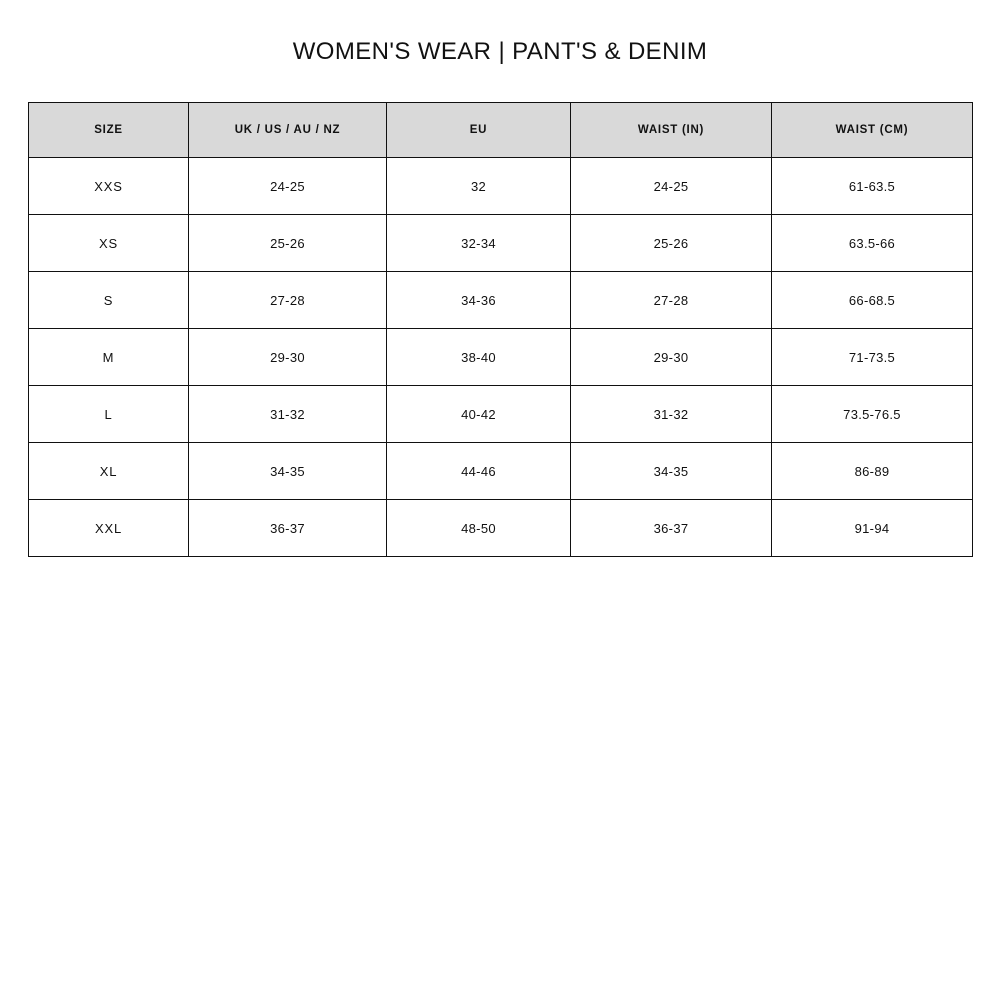 This screenshot has width=1000, height=1000. Describe the element at coordinates (500, 51) in the screenshot. I see `page-title: WOMEN'S WEAR | PANT'S & DENIM` at that location.